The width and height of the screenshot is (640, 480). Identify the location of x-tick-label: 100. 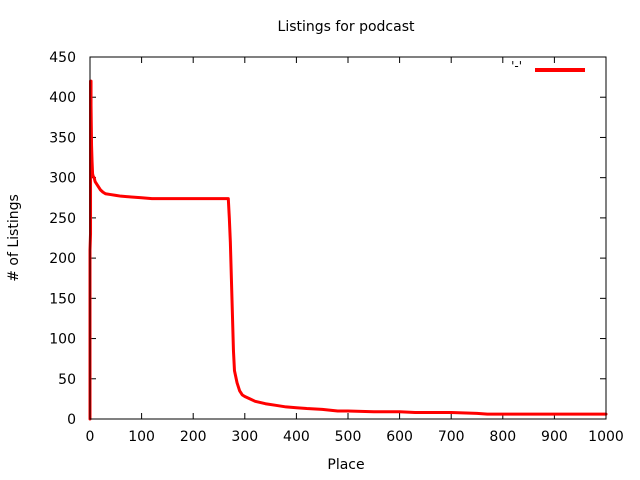
(141, 437).